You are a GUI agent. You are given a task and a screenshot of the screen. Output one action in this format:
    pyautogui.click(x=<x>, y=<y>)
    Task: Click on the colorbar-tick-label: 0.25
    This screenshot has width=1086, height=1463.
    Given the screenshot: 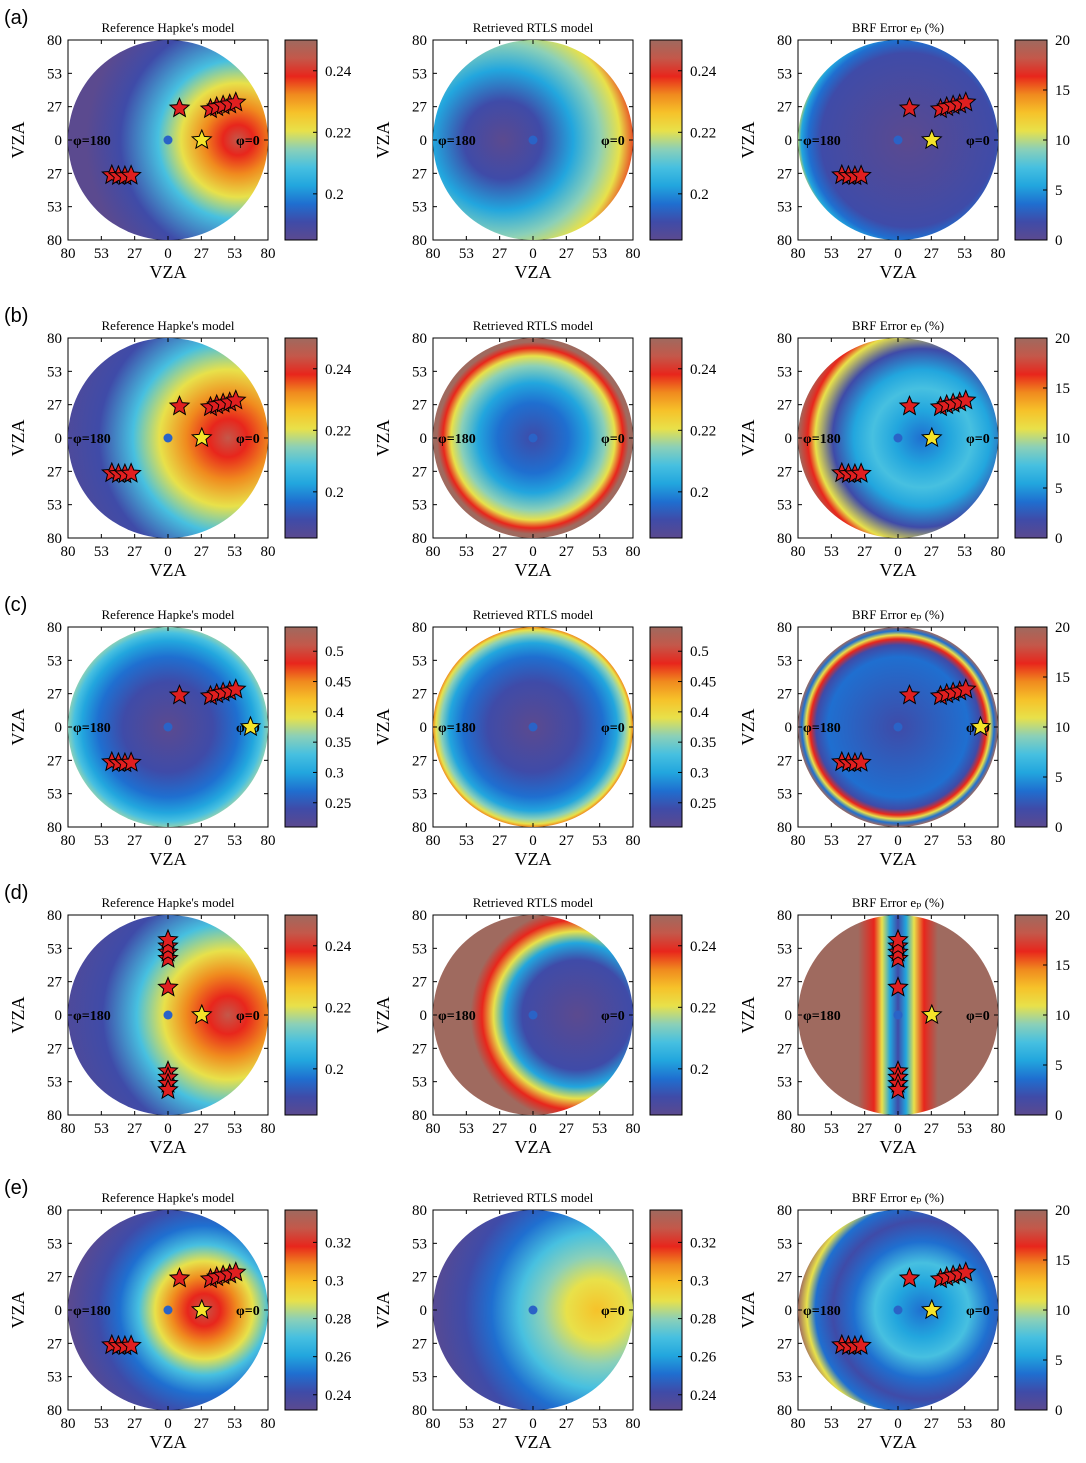 What is the action you would take?
    pyautogui.click(x=338, y=804)
    